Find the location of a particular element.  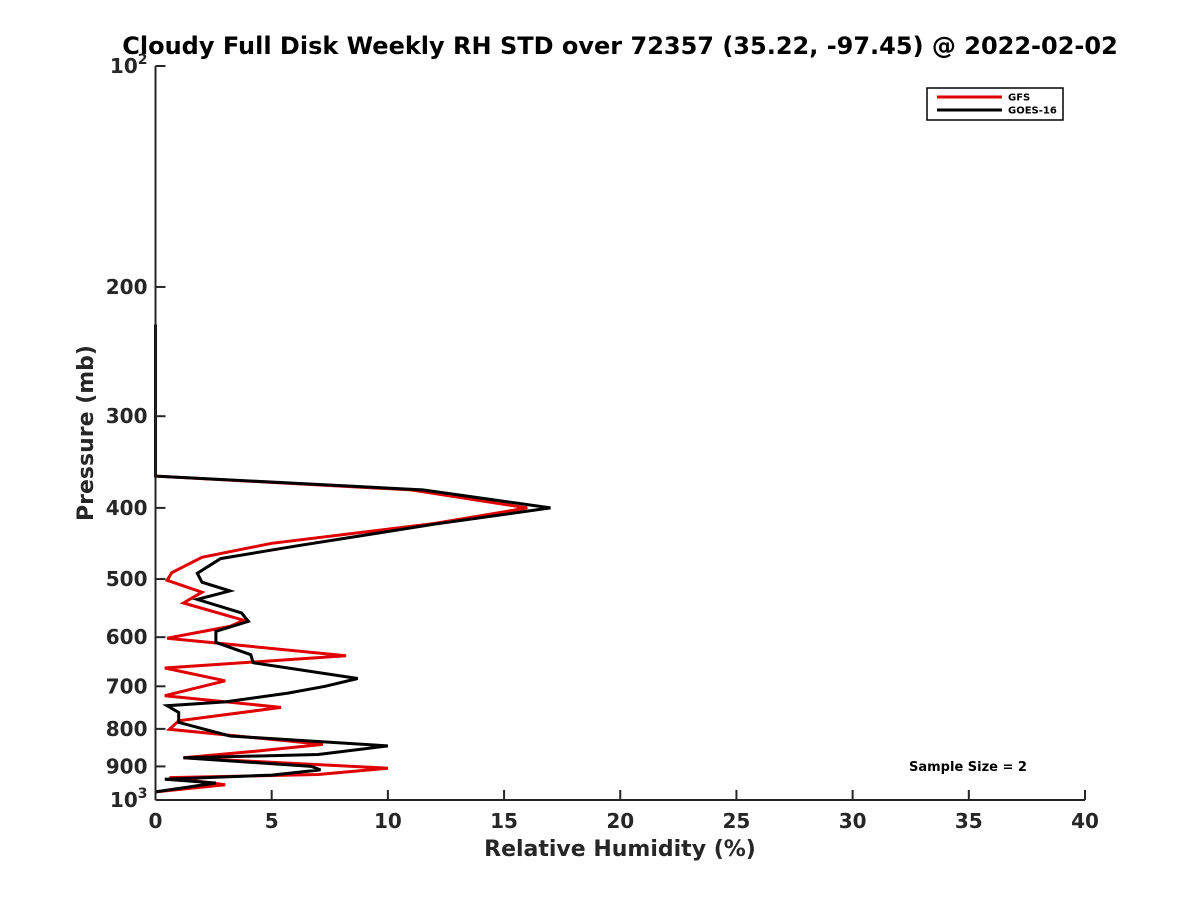

y-tick-label: 700 is located at coordinates (127, 686).